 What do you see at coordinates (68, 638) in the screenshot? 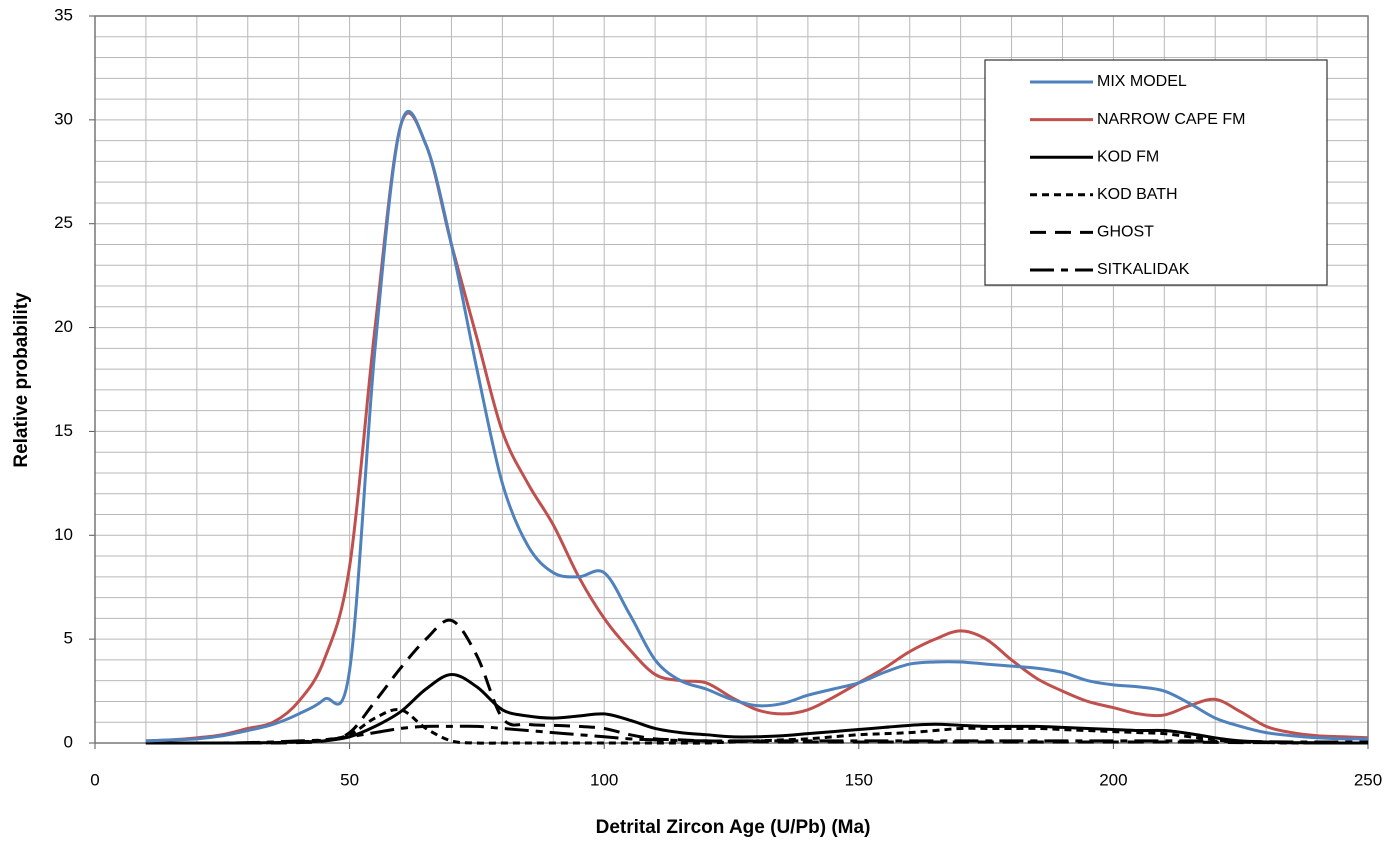
I see `y-tick-label: 5` at bounding box center [68, 638].